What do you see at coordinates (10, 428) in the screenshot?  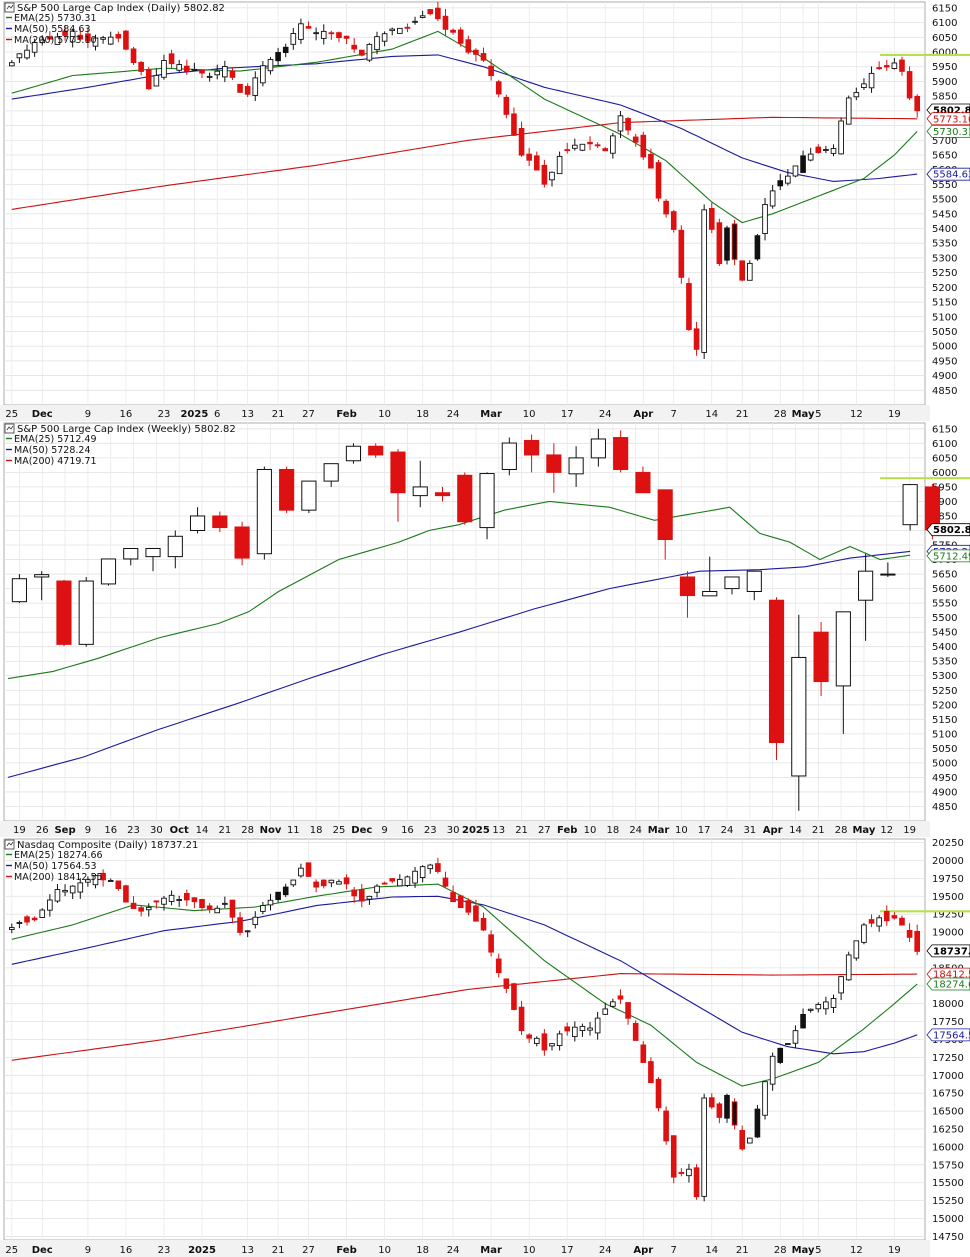 I see `chart-icon` at bounding box center [10, 428].